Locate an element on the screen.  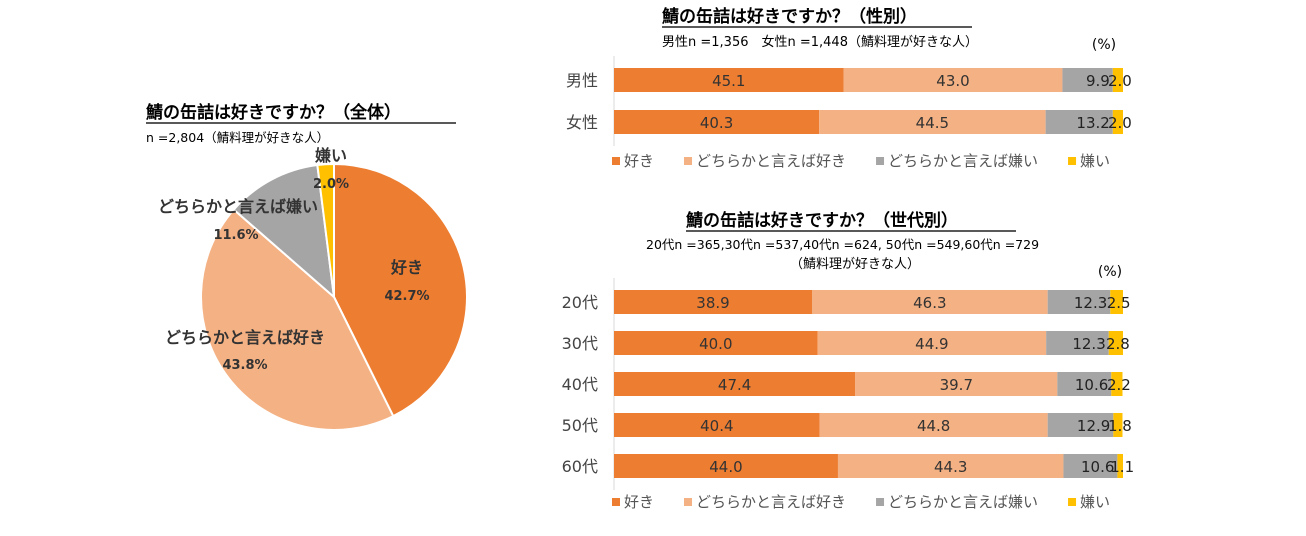
bar-value-label: 44.8 is located at coordinates (933, 426).